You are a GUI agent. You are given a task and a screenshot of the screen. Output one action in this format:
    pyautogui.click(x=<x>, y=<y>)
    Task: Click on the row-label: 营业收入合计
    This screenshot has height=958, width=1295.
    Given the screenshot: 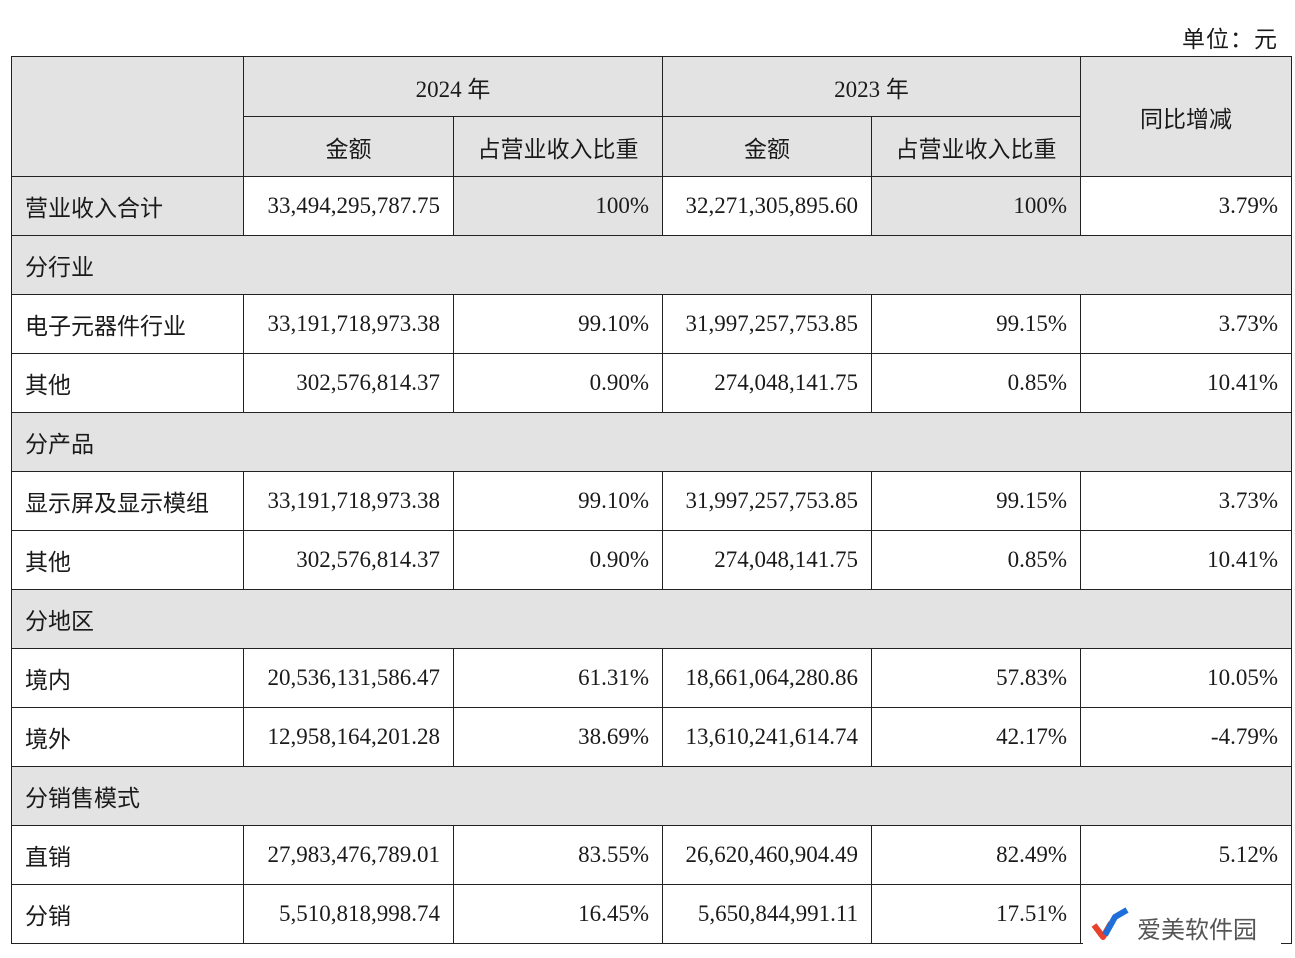 What is the action you would take?
    pyautogui.click(x=127, y=206)
    